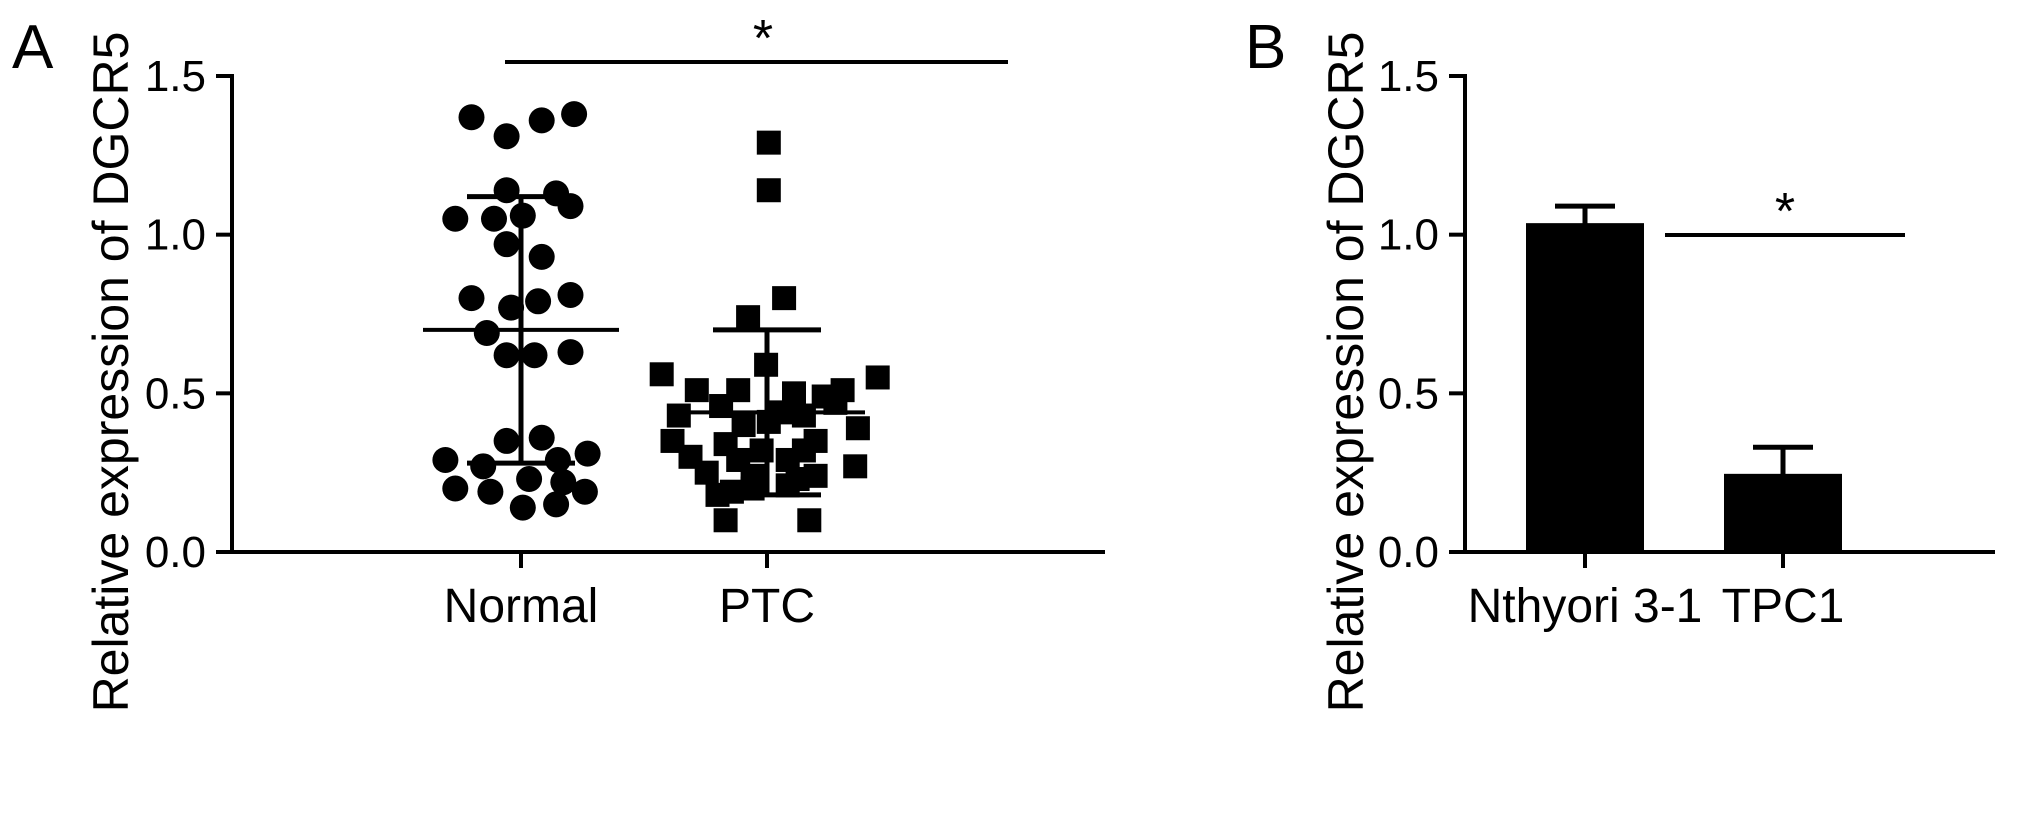 The height and width of the screenshot is (834, 2031). Describe the element at coordinates (1684, 378) in the screenshot. I see `panel-b-bars` at that location.